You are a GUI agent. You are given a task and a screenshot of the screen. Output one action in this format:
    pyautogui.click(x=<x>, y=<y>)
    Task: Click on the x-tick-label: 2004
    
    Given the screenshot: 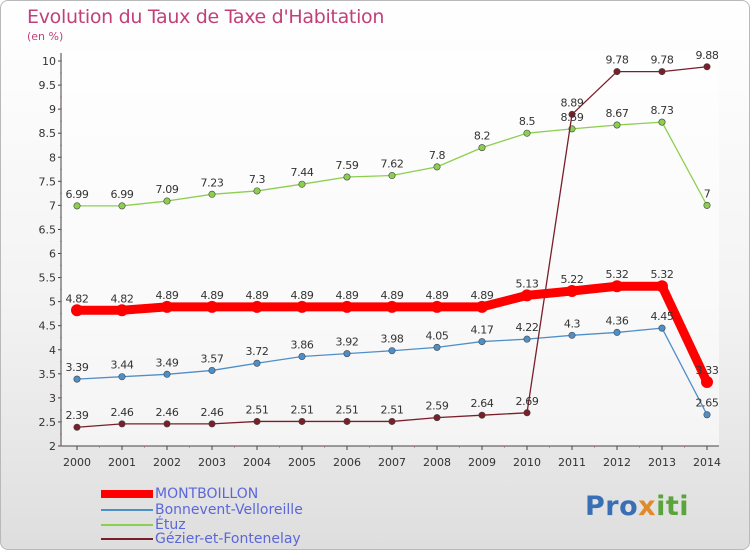 What is the action you would take?
    pyautogui.click(x=257, y=462)
    